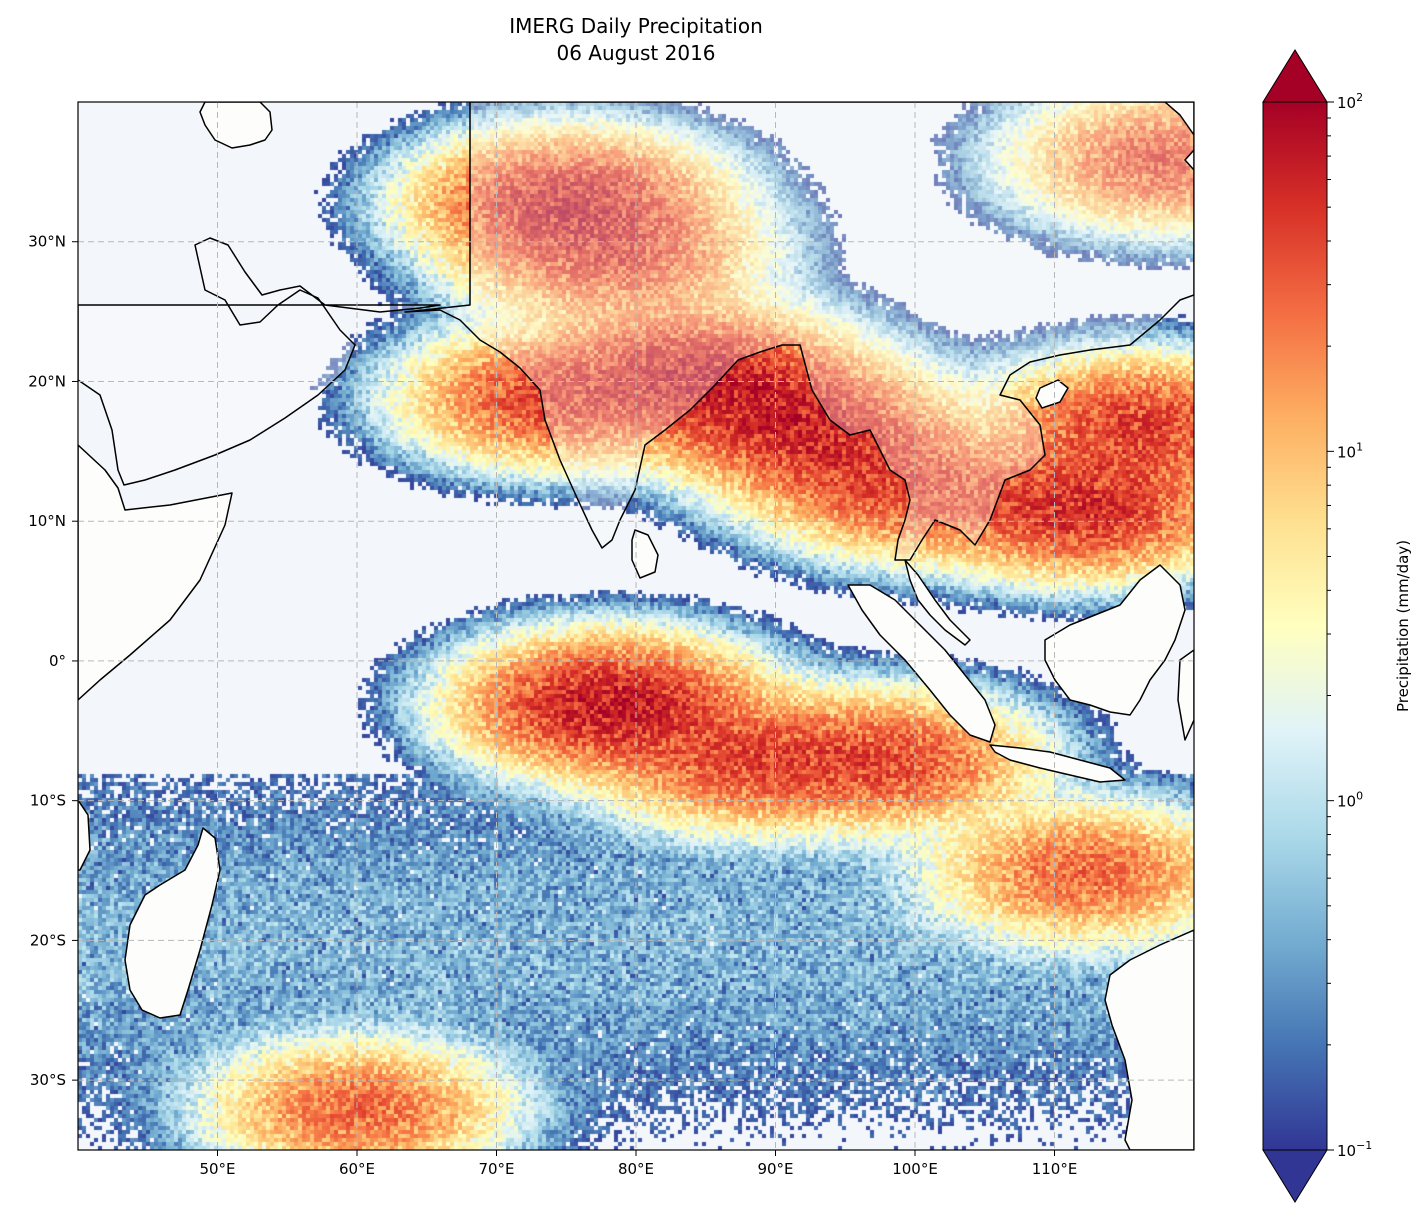 The image size is (1428, 1219). I want to click on colorbar: 10² 10¹ 10⁰ 10⁻¹ Precipitation (mm/day), so click(1337, 626).